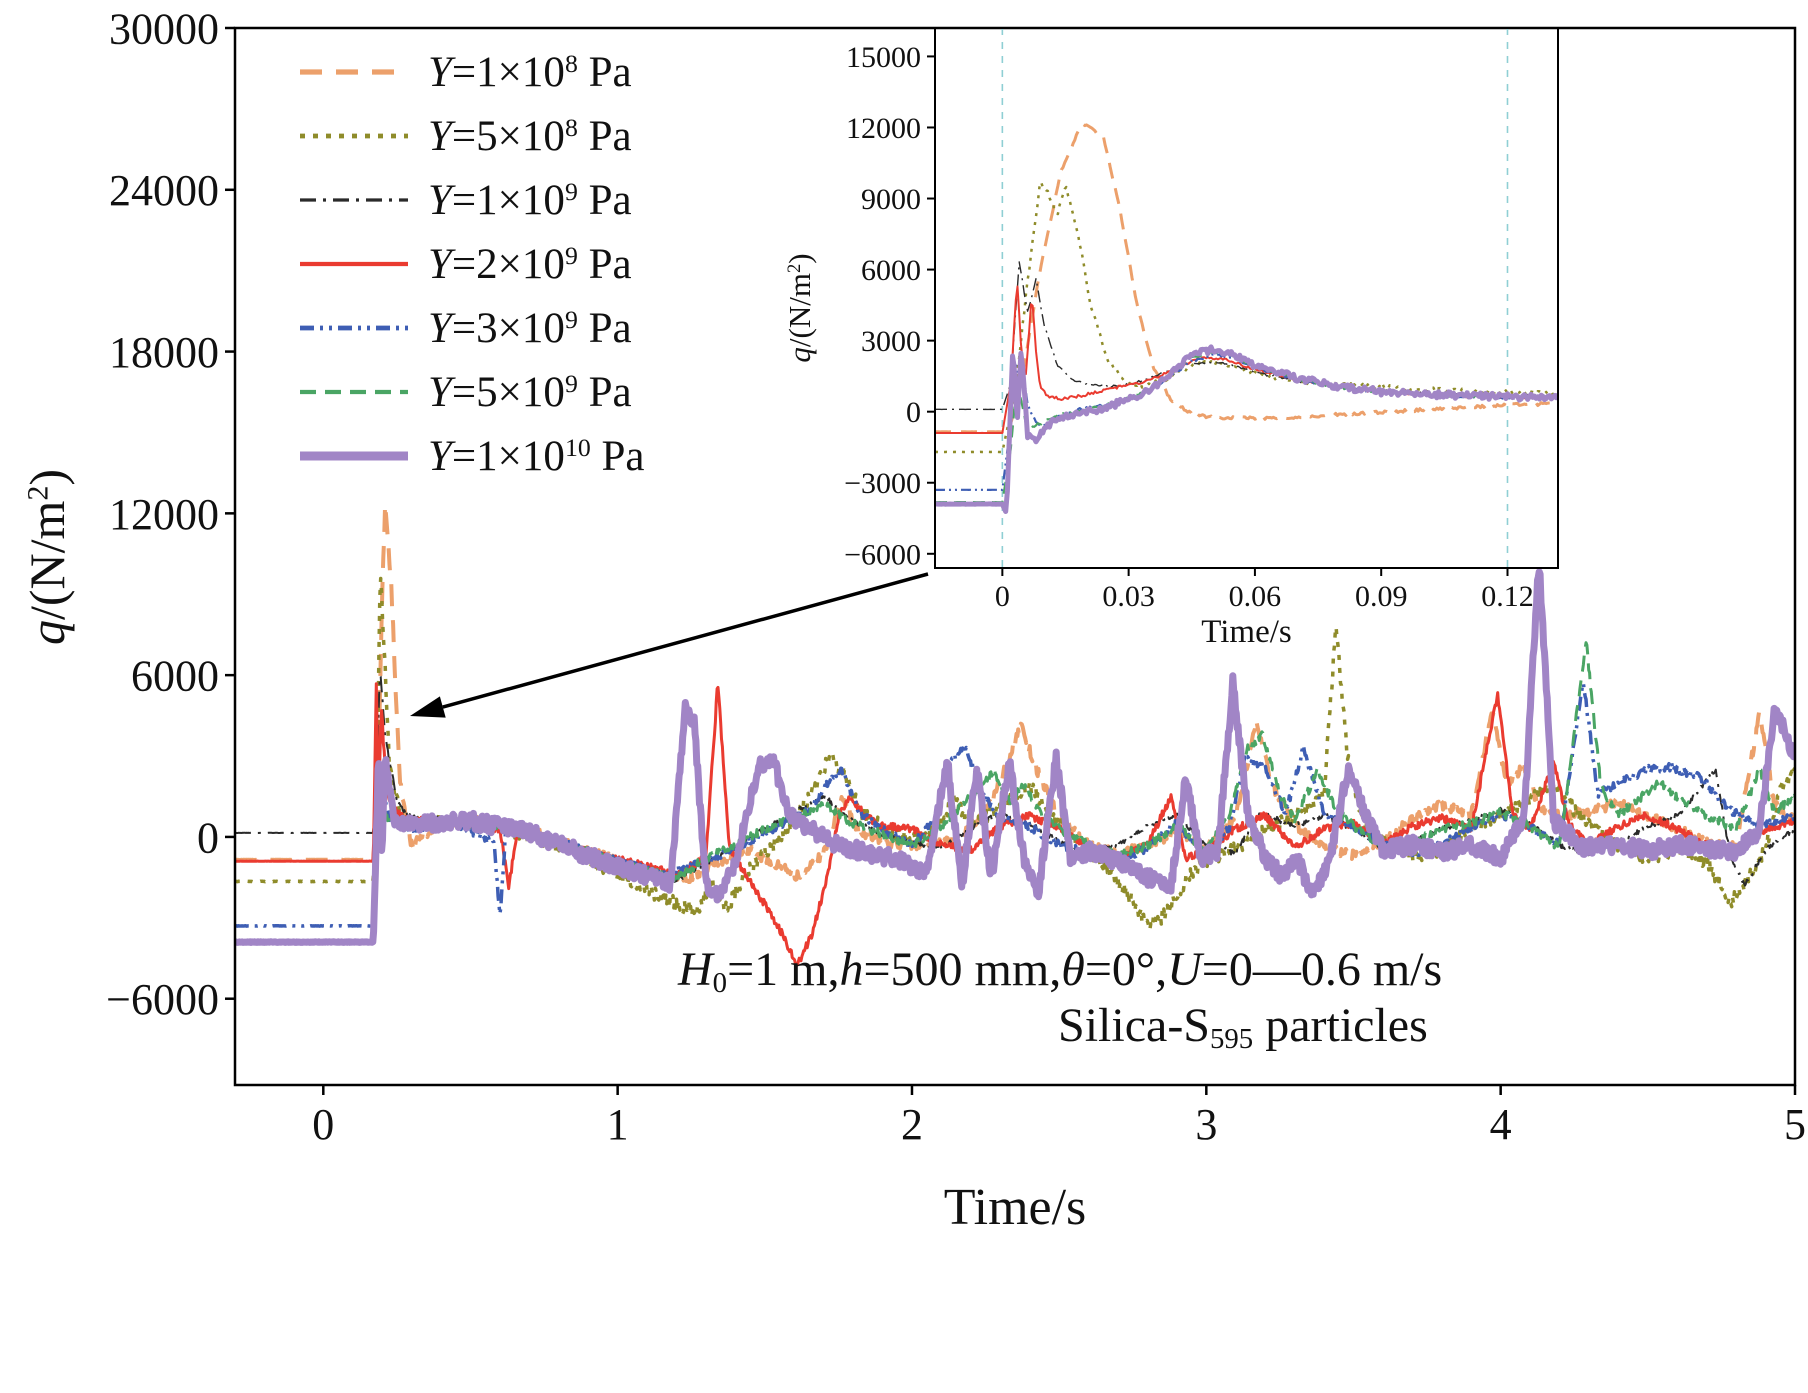 The image size is (1808, 1393). Describe the element at coordinates (508, 392) in the screenshot. I see `text-part: =5×10` at that location.